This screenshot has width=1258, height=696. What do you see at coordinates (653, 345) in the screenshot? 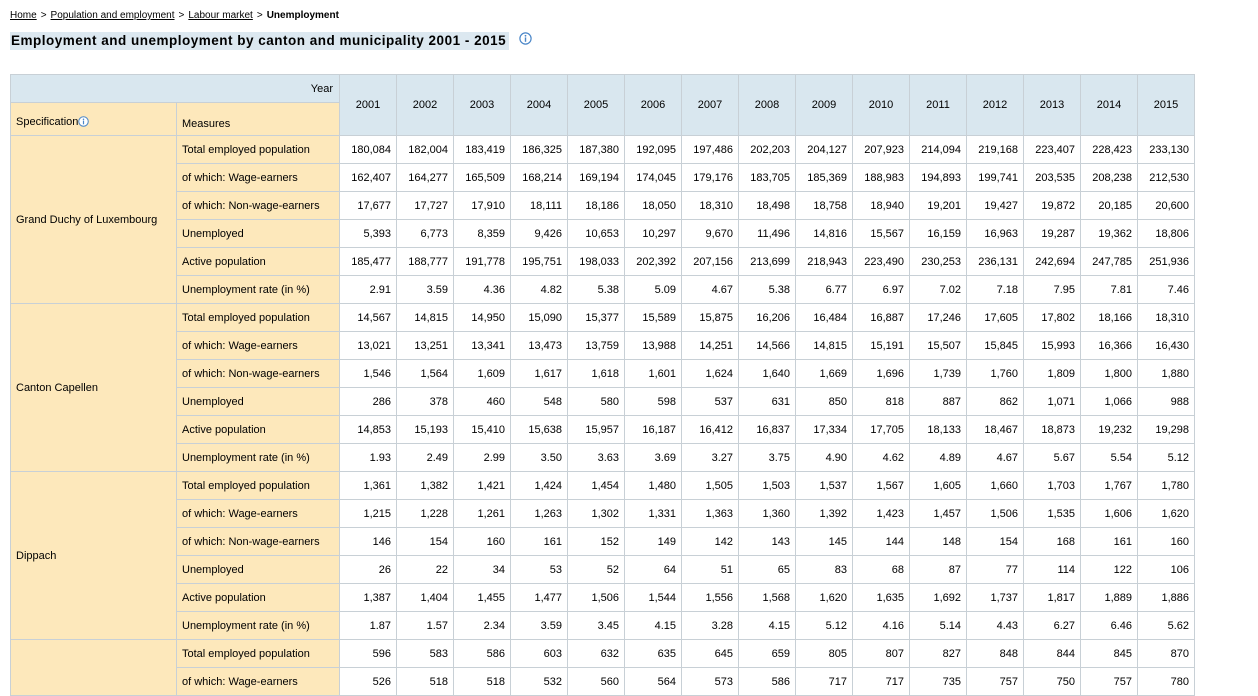
I see `value-cell: 13,988` at bounding box center [653, 345].